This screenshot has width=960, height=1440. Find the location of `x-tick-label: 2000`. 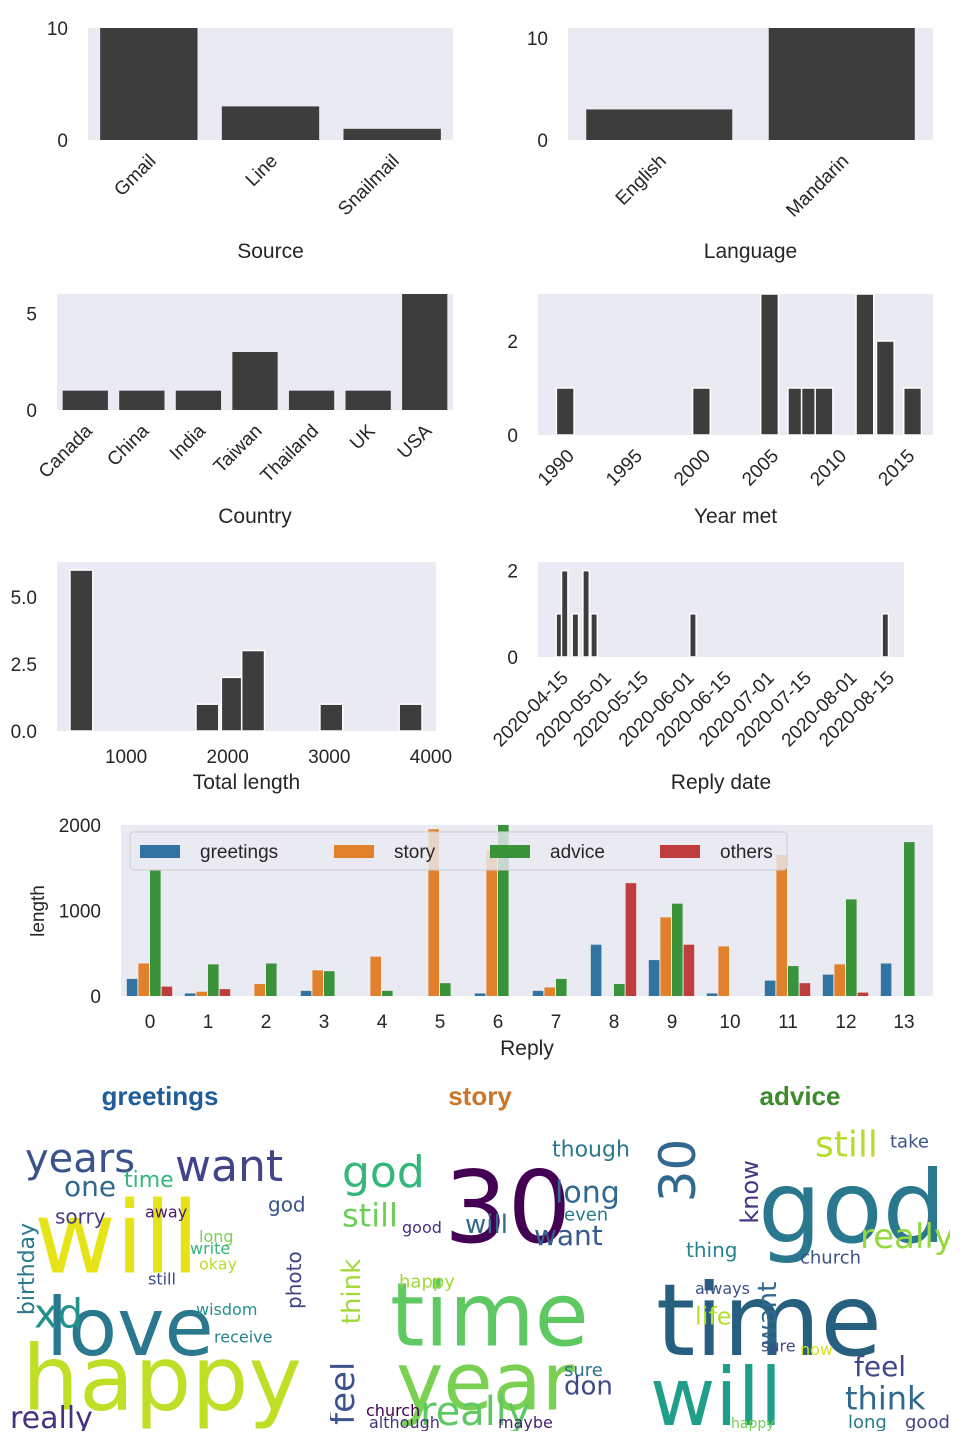

x-tick-label: 2000 is located at coordinates (228, 757).